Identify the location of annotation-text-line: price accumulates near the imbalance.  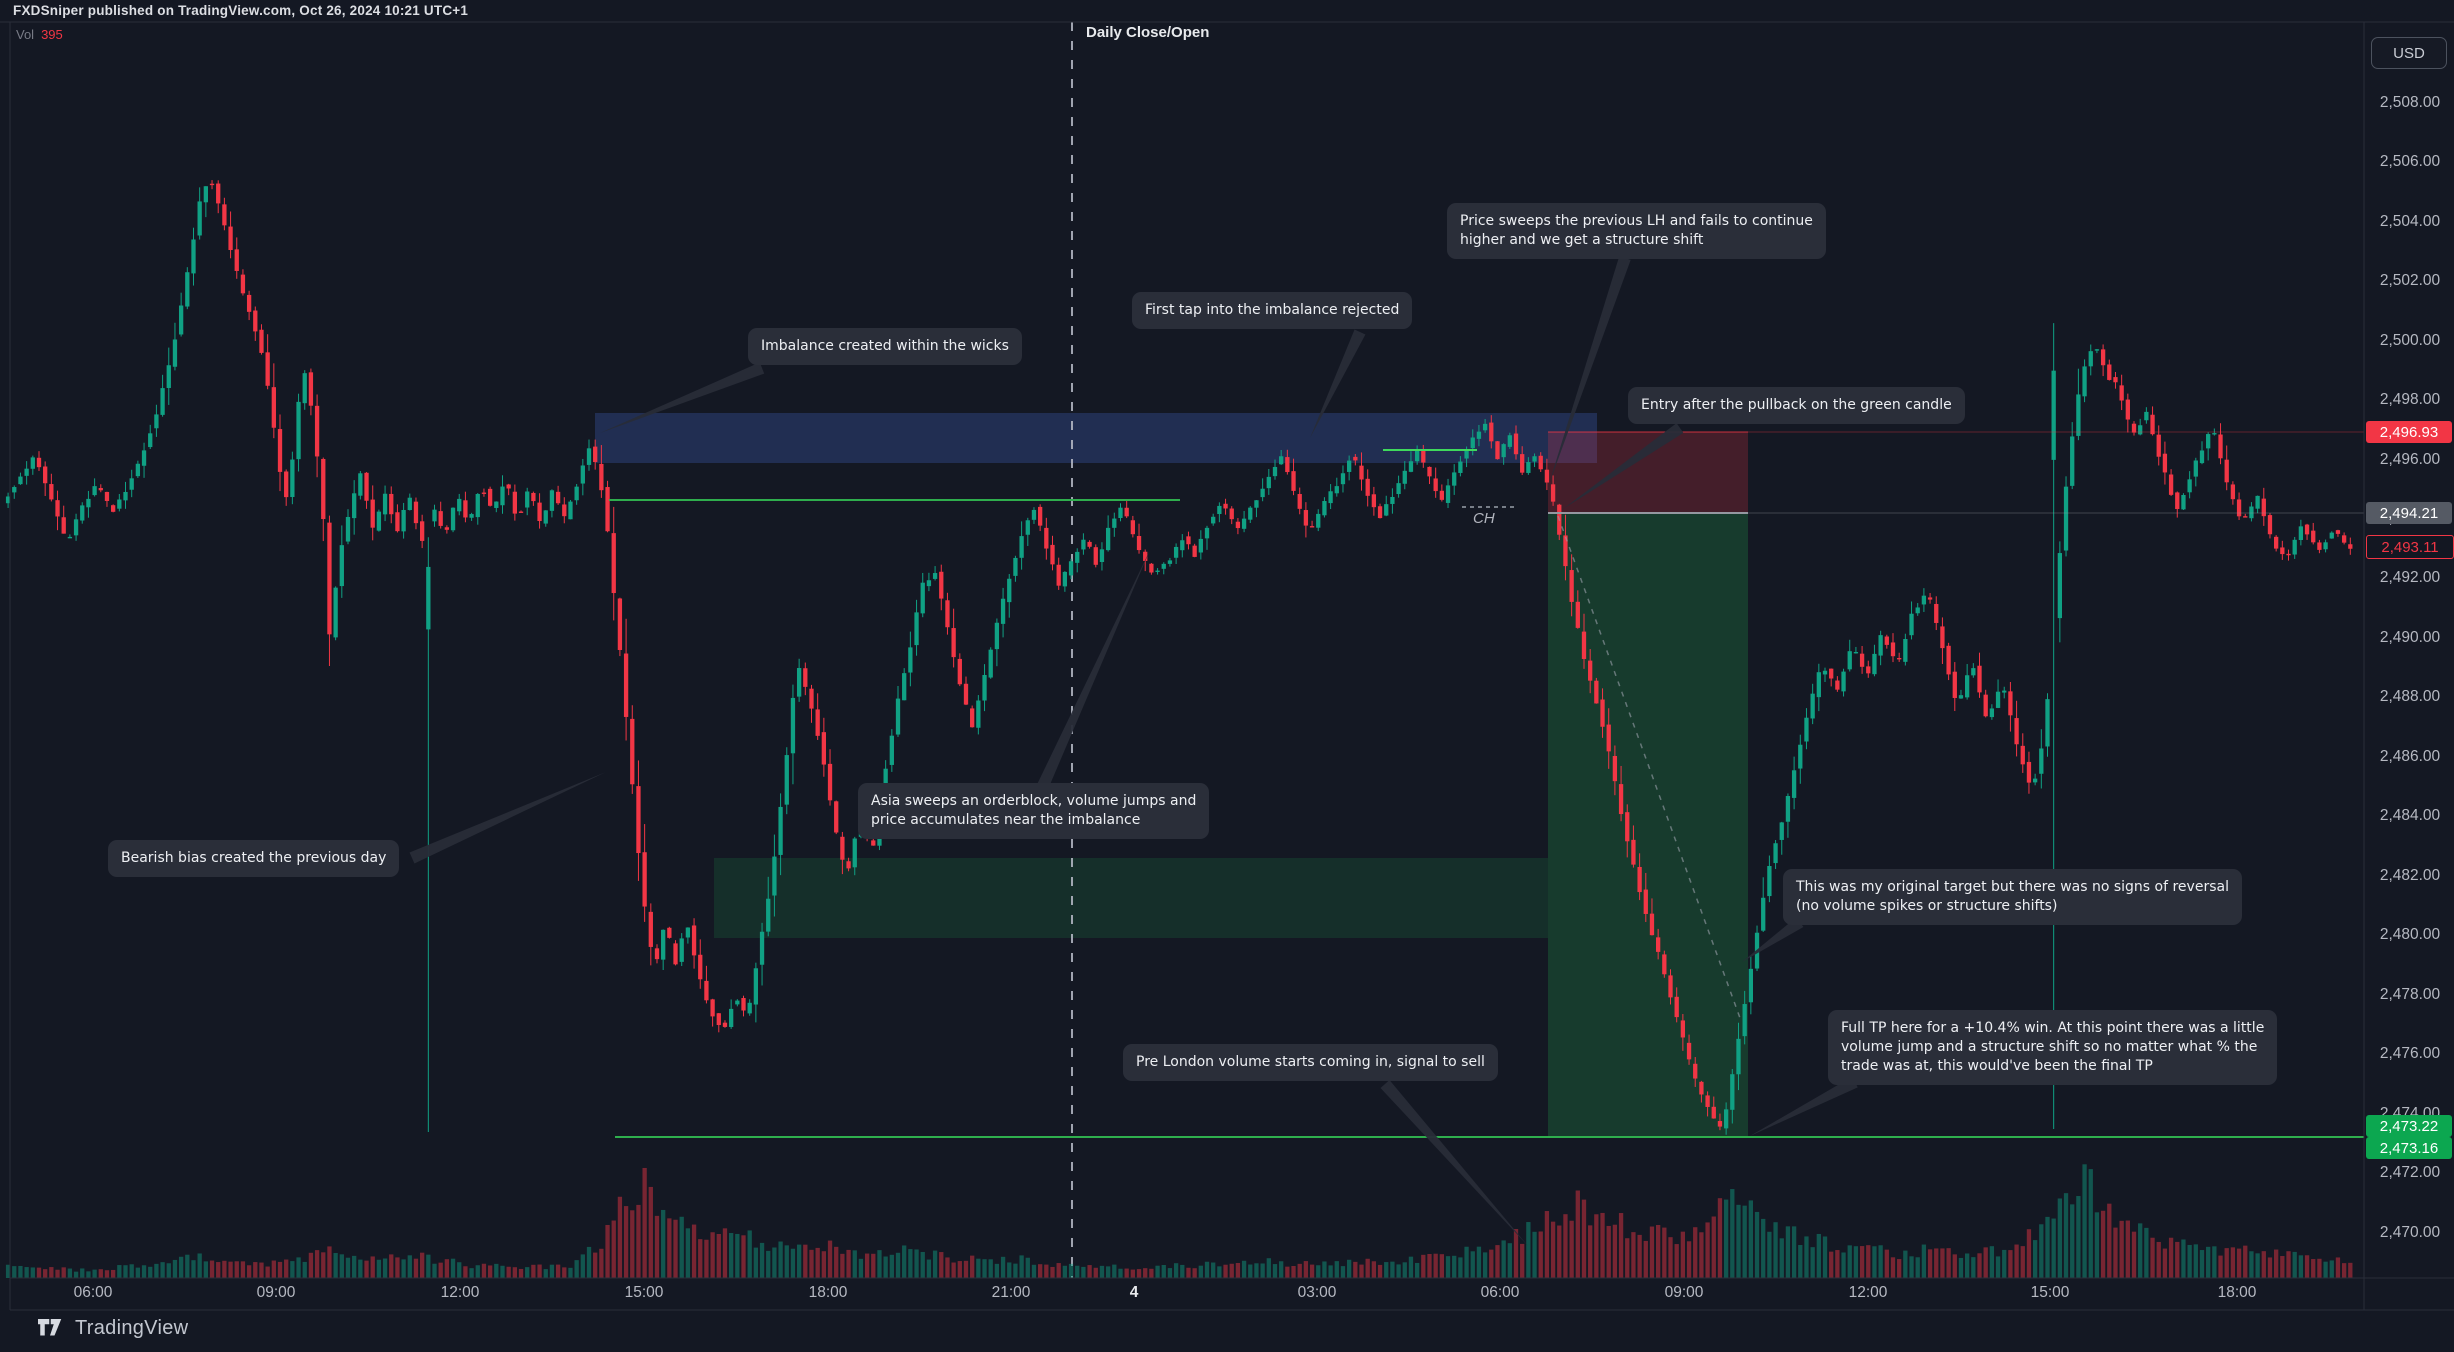
(1006, 820).